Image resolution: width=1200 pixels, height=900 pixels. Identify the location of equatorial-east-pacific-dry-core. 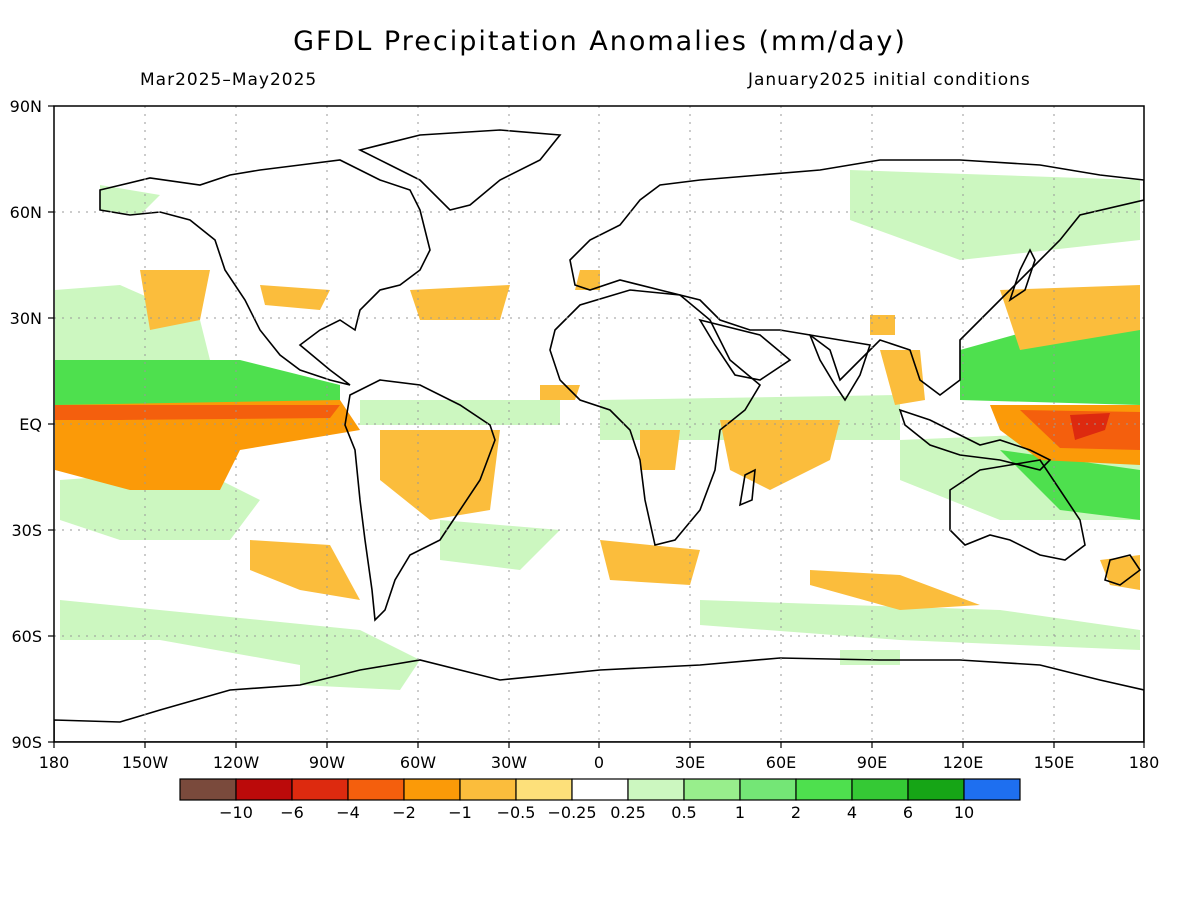
(197, 412).